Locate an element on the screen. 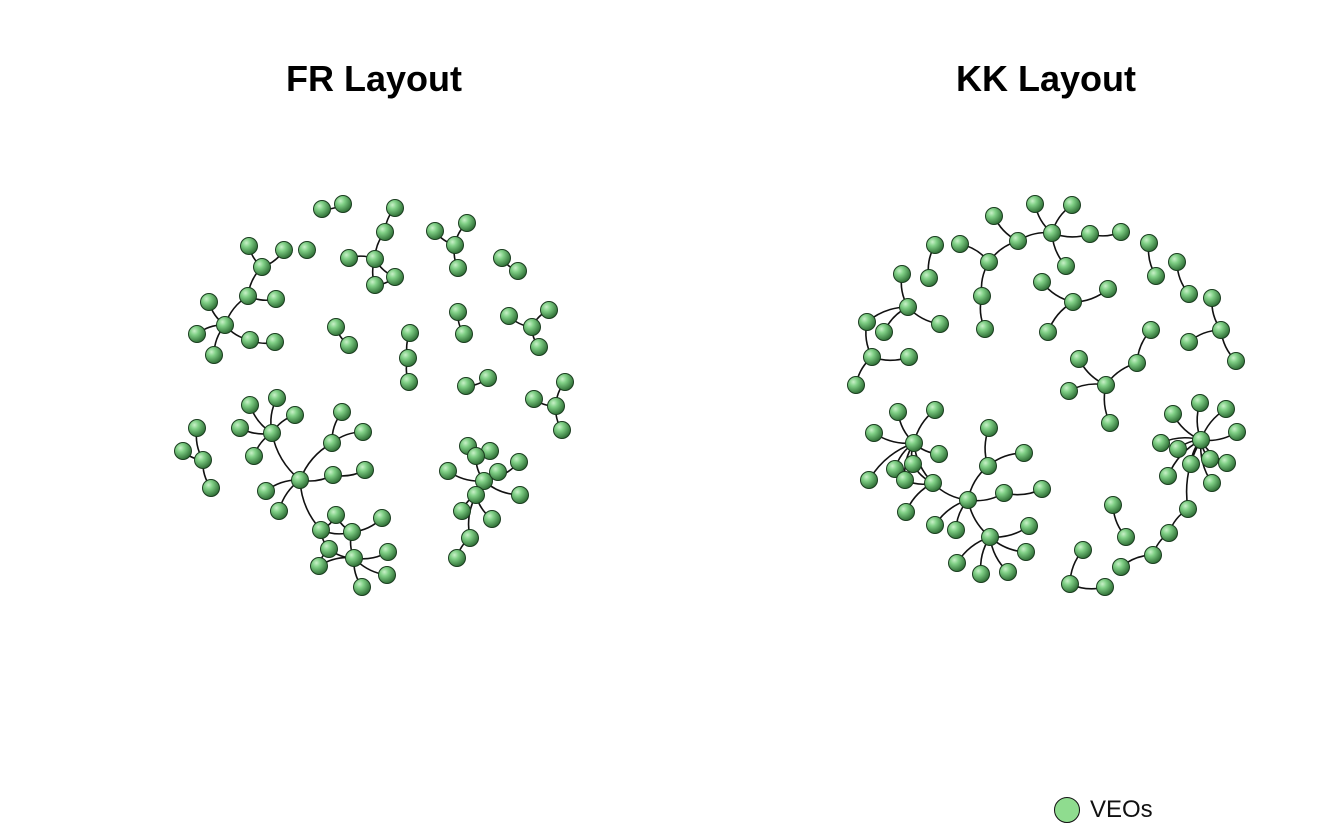 This screenshot has width=1344, height=830. fr-layout-title: FR Layout is located at coordinates (374, 78).